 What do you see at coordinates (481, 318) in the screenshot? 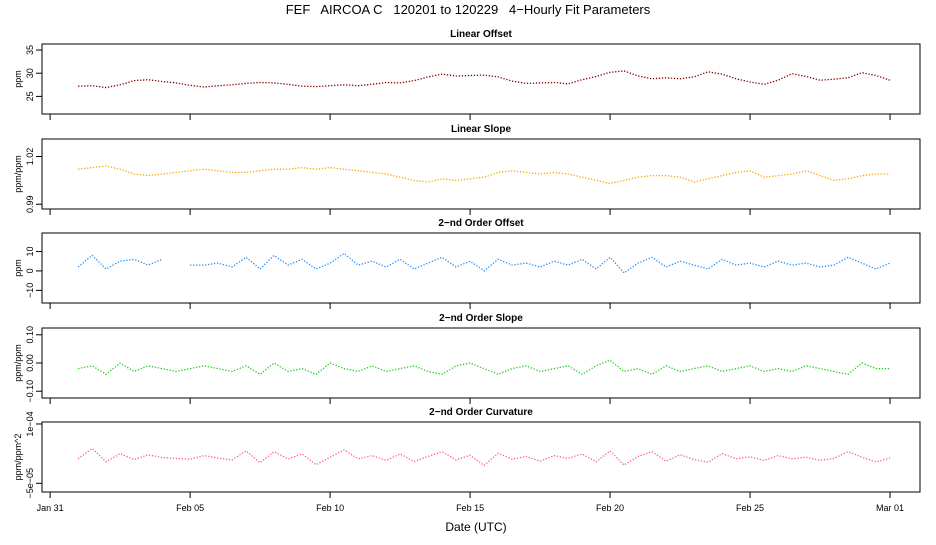
I see `panel-title: 2−nd Order Slope` at bounding box center [481, 318].